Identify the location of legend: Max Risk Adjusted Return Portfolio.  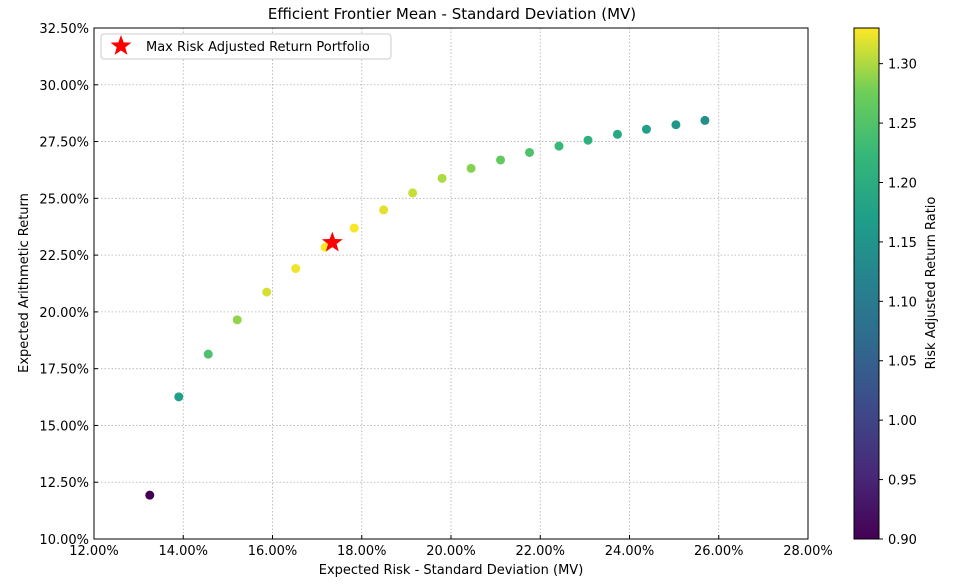
(246, 46).